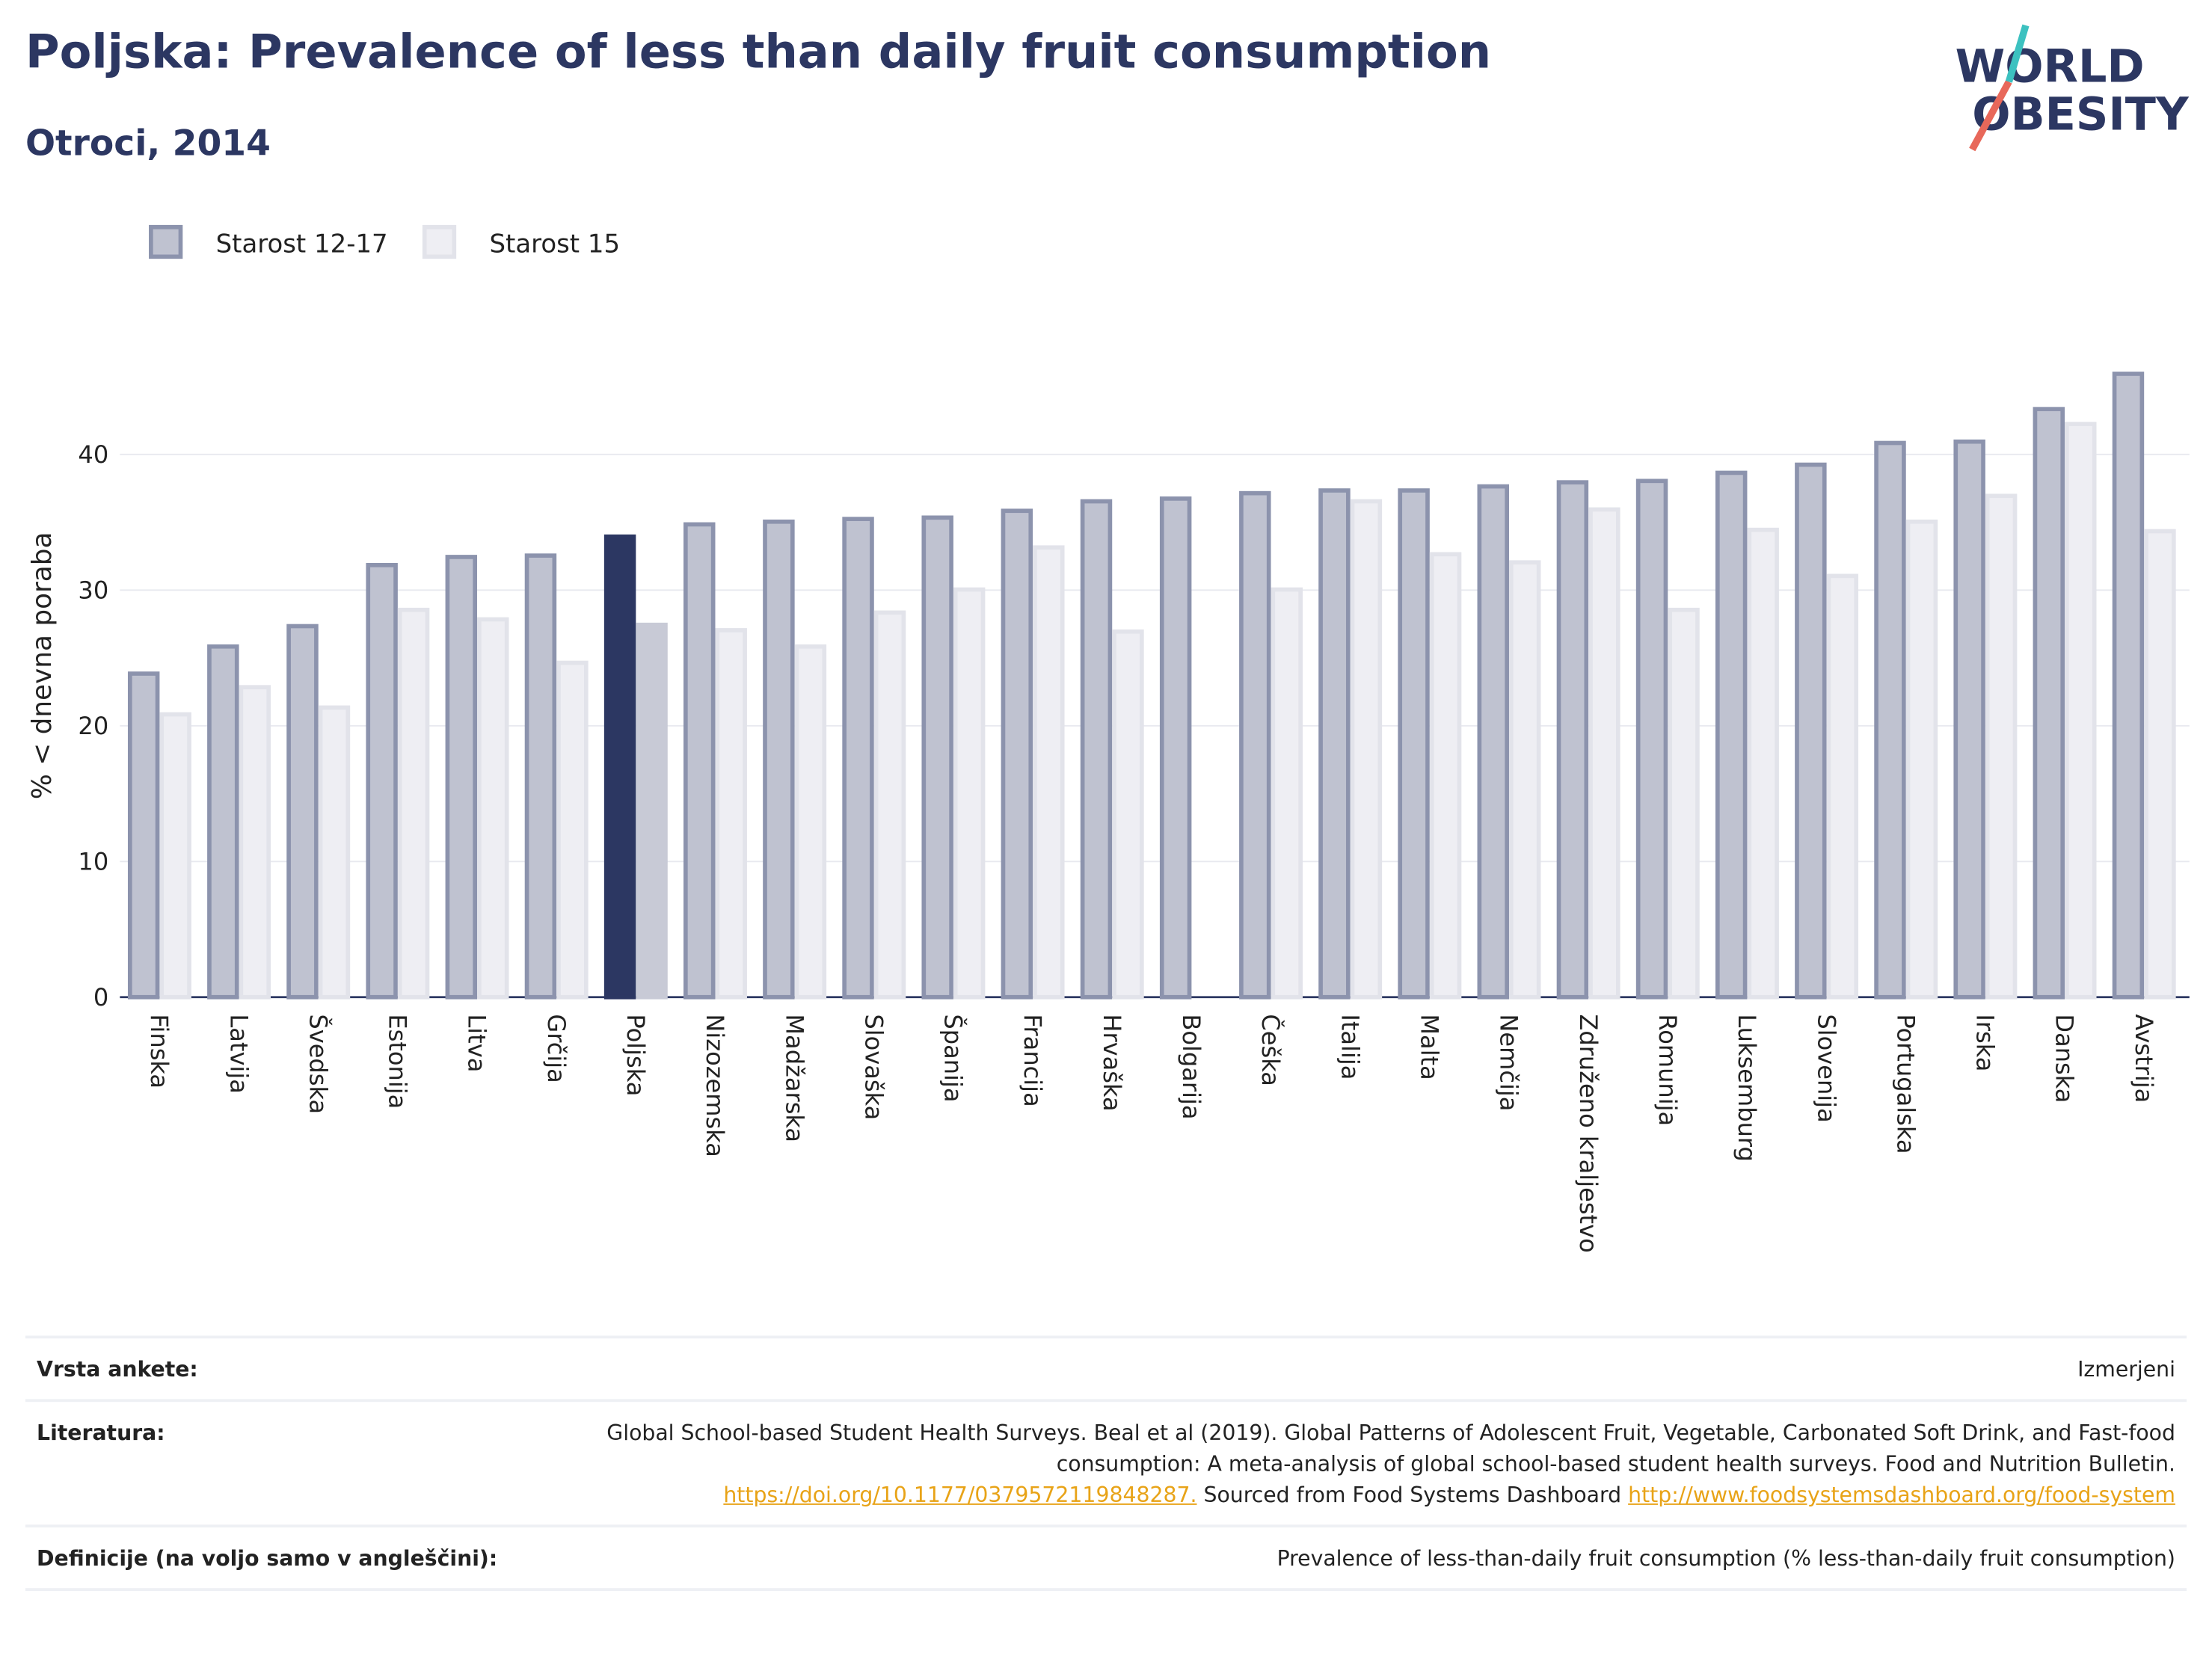 This screenshot has width=2212, height=1656. Describe the element at coordinates (1985, 1042) in the screenshot. I see `x-tick-label: Irska` at that location.